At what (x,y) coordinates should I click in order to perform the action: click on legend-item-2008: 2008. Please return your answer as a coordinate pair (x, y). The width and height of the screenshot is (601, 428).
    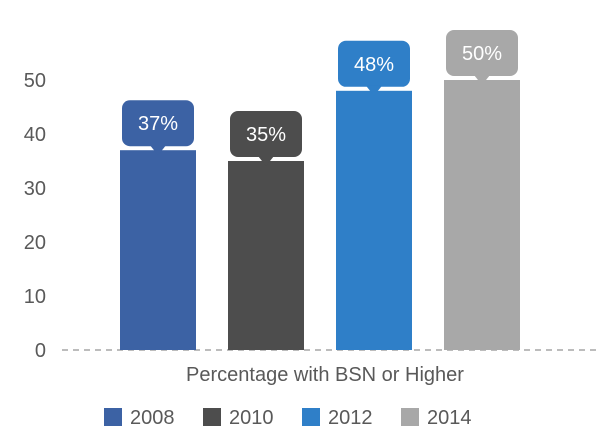
    Looking at the image, I should click on (139, 417).